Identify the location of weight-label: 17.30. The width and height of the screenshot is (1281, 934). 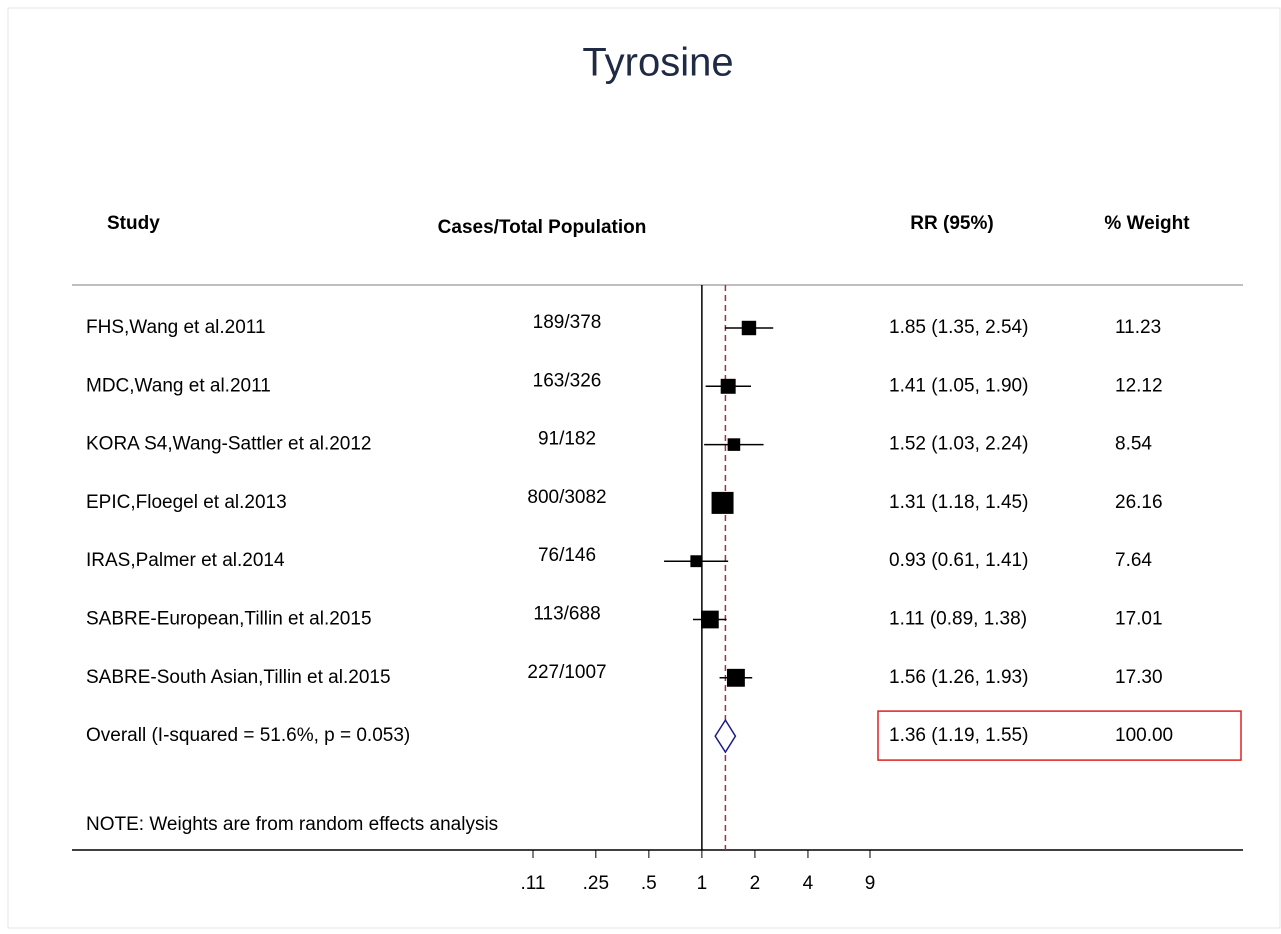
(1139, 677).